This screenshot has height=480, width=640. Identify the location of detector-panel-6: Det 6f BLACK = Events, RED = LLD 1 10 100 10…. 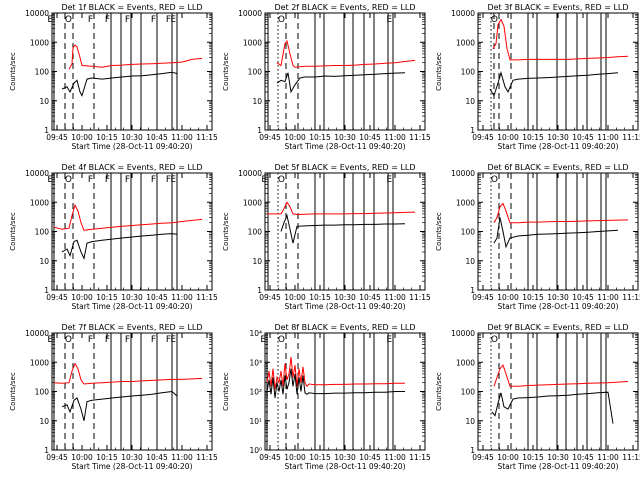
(537, 237).